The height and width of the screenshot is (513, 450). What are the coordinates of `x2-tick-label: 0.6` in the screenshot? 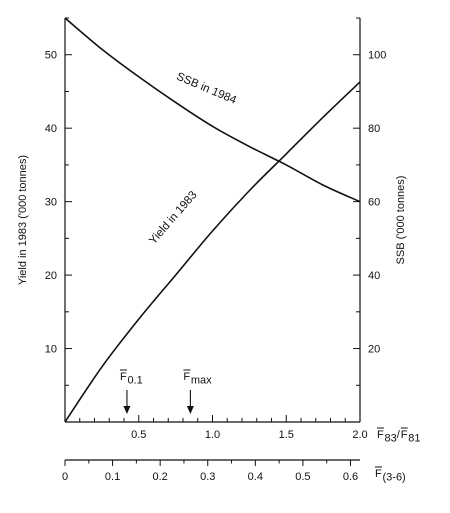 It's located at (350, 477).